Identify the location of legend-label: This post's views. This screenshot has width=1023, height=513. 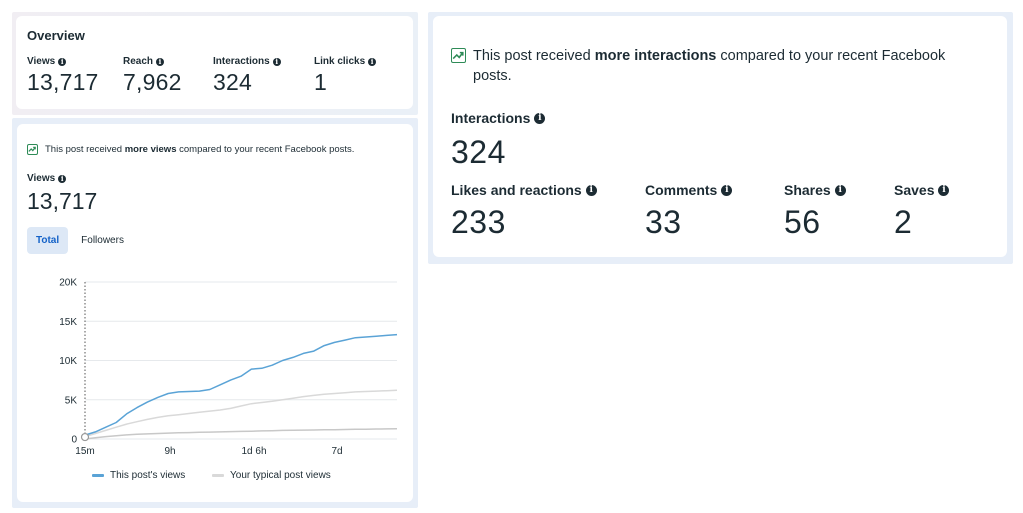
(148, 475).